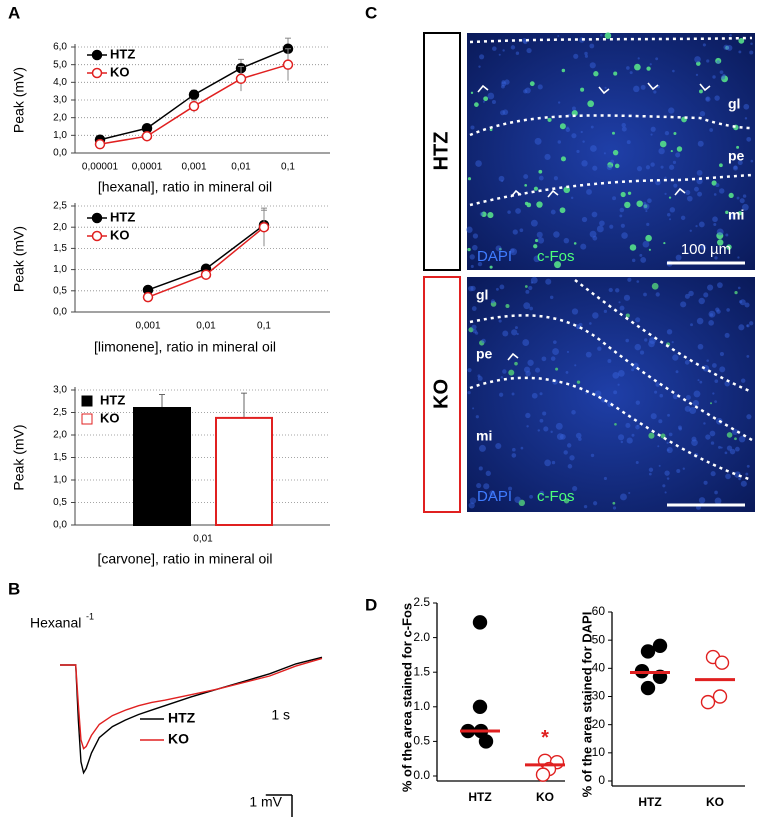  Describe the element at coordinates (736, 156) in the screenshot. I see `layer-label: pe` at that location.